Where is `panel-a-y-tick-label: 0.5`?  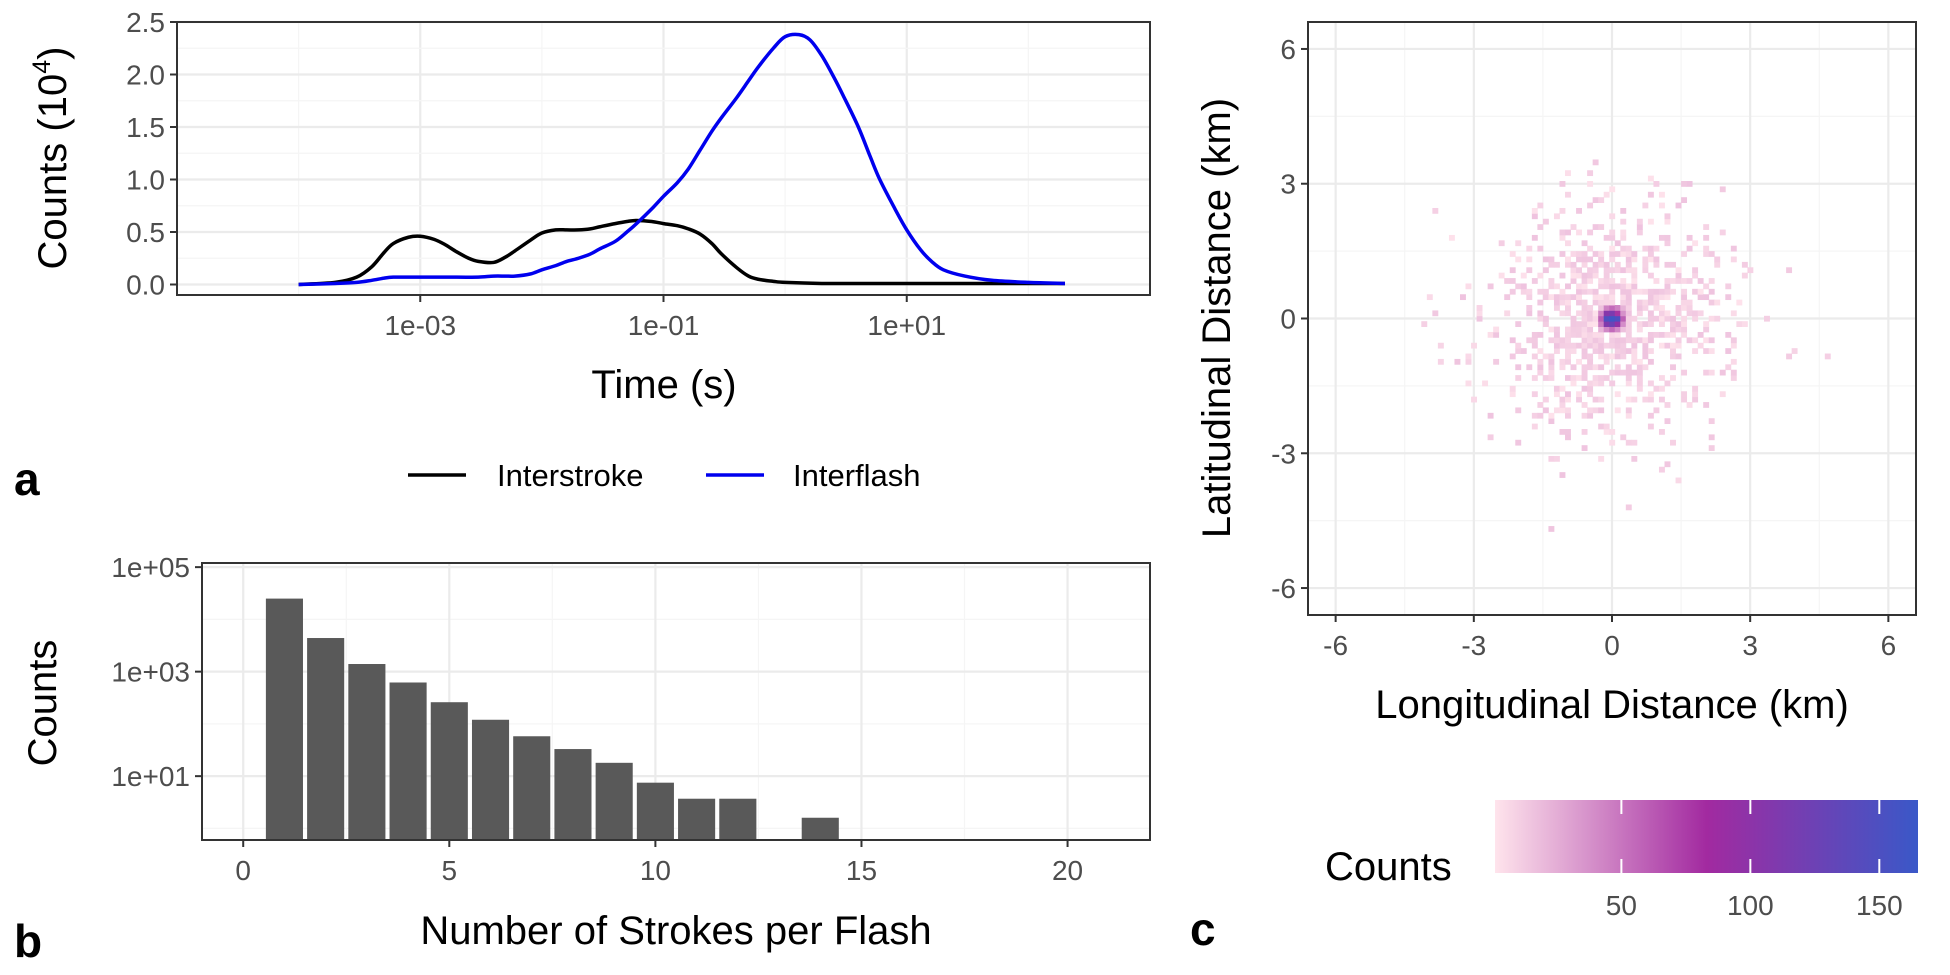 panel-a-y-tick-label: 0.5 is located at coordinates (145, 232).